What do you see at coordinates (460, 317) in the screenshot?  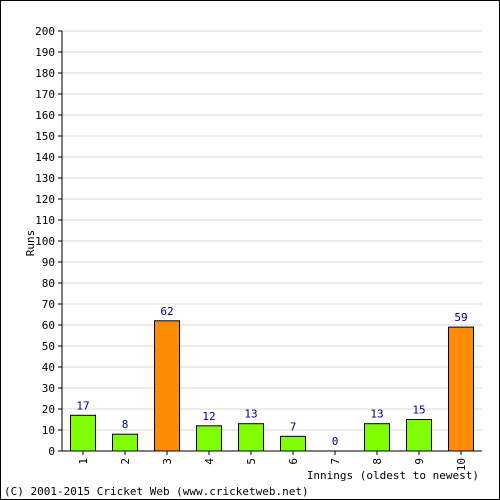 I see `data-label: 59` at bounding box center [460, 317].